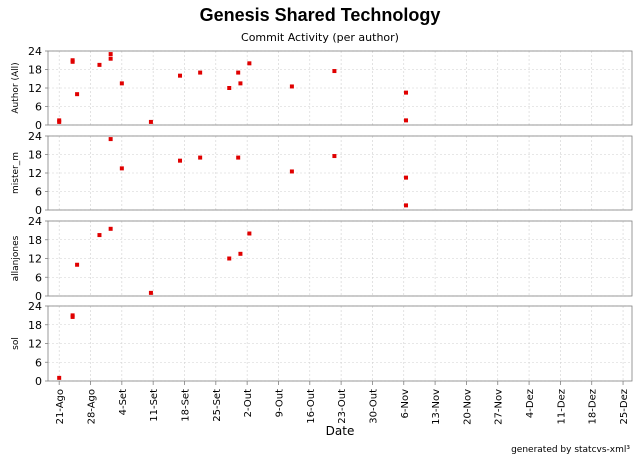 The height and width of the screenshot is (460, 640). I want to click on x-tick-label: 21-Ago, so click(60, 406).